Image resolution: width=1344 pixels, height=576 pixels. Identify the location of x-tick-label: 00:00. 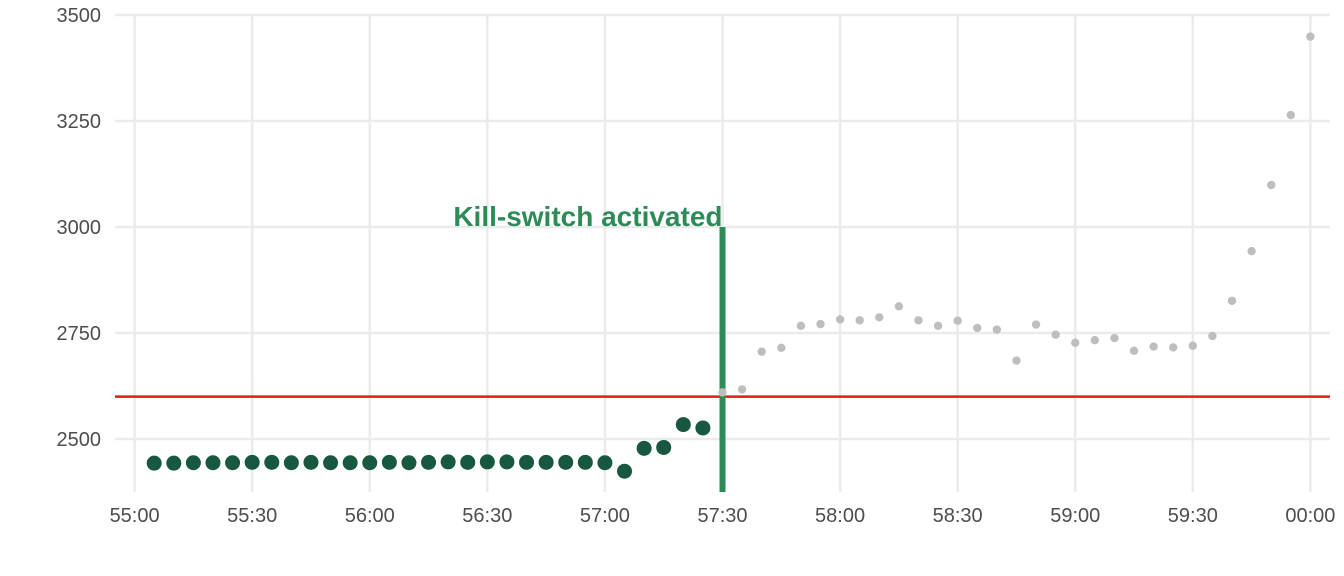
(1310, 516).